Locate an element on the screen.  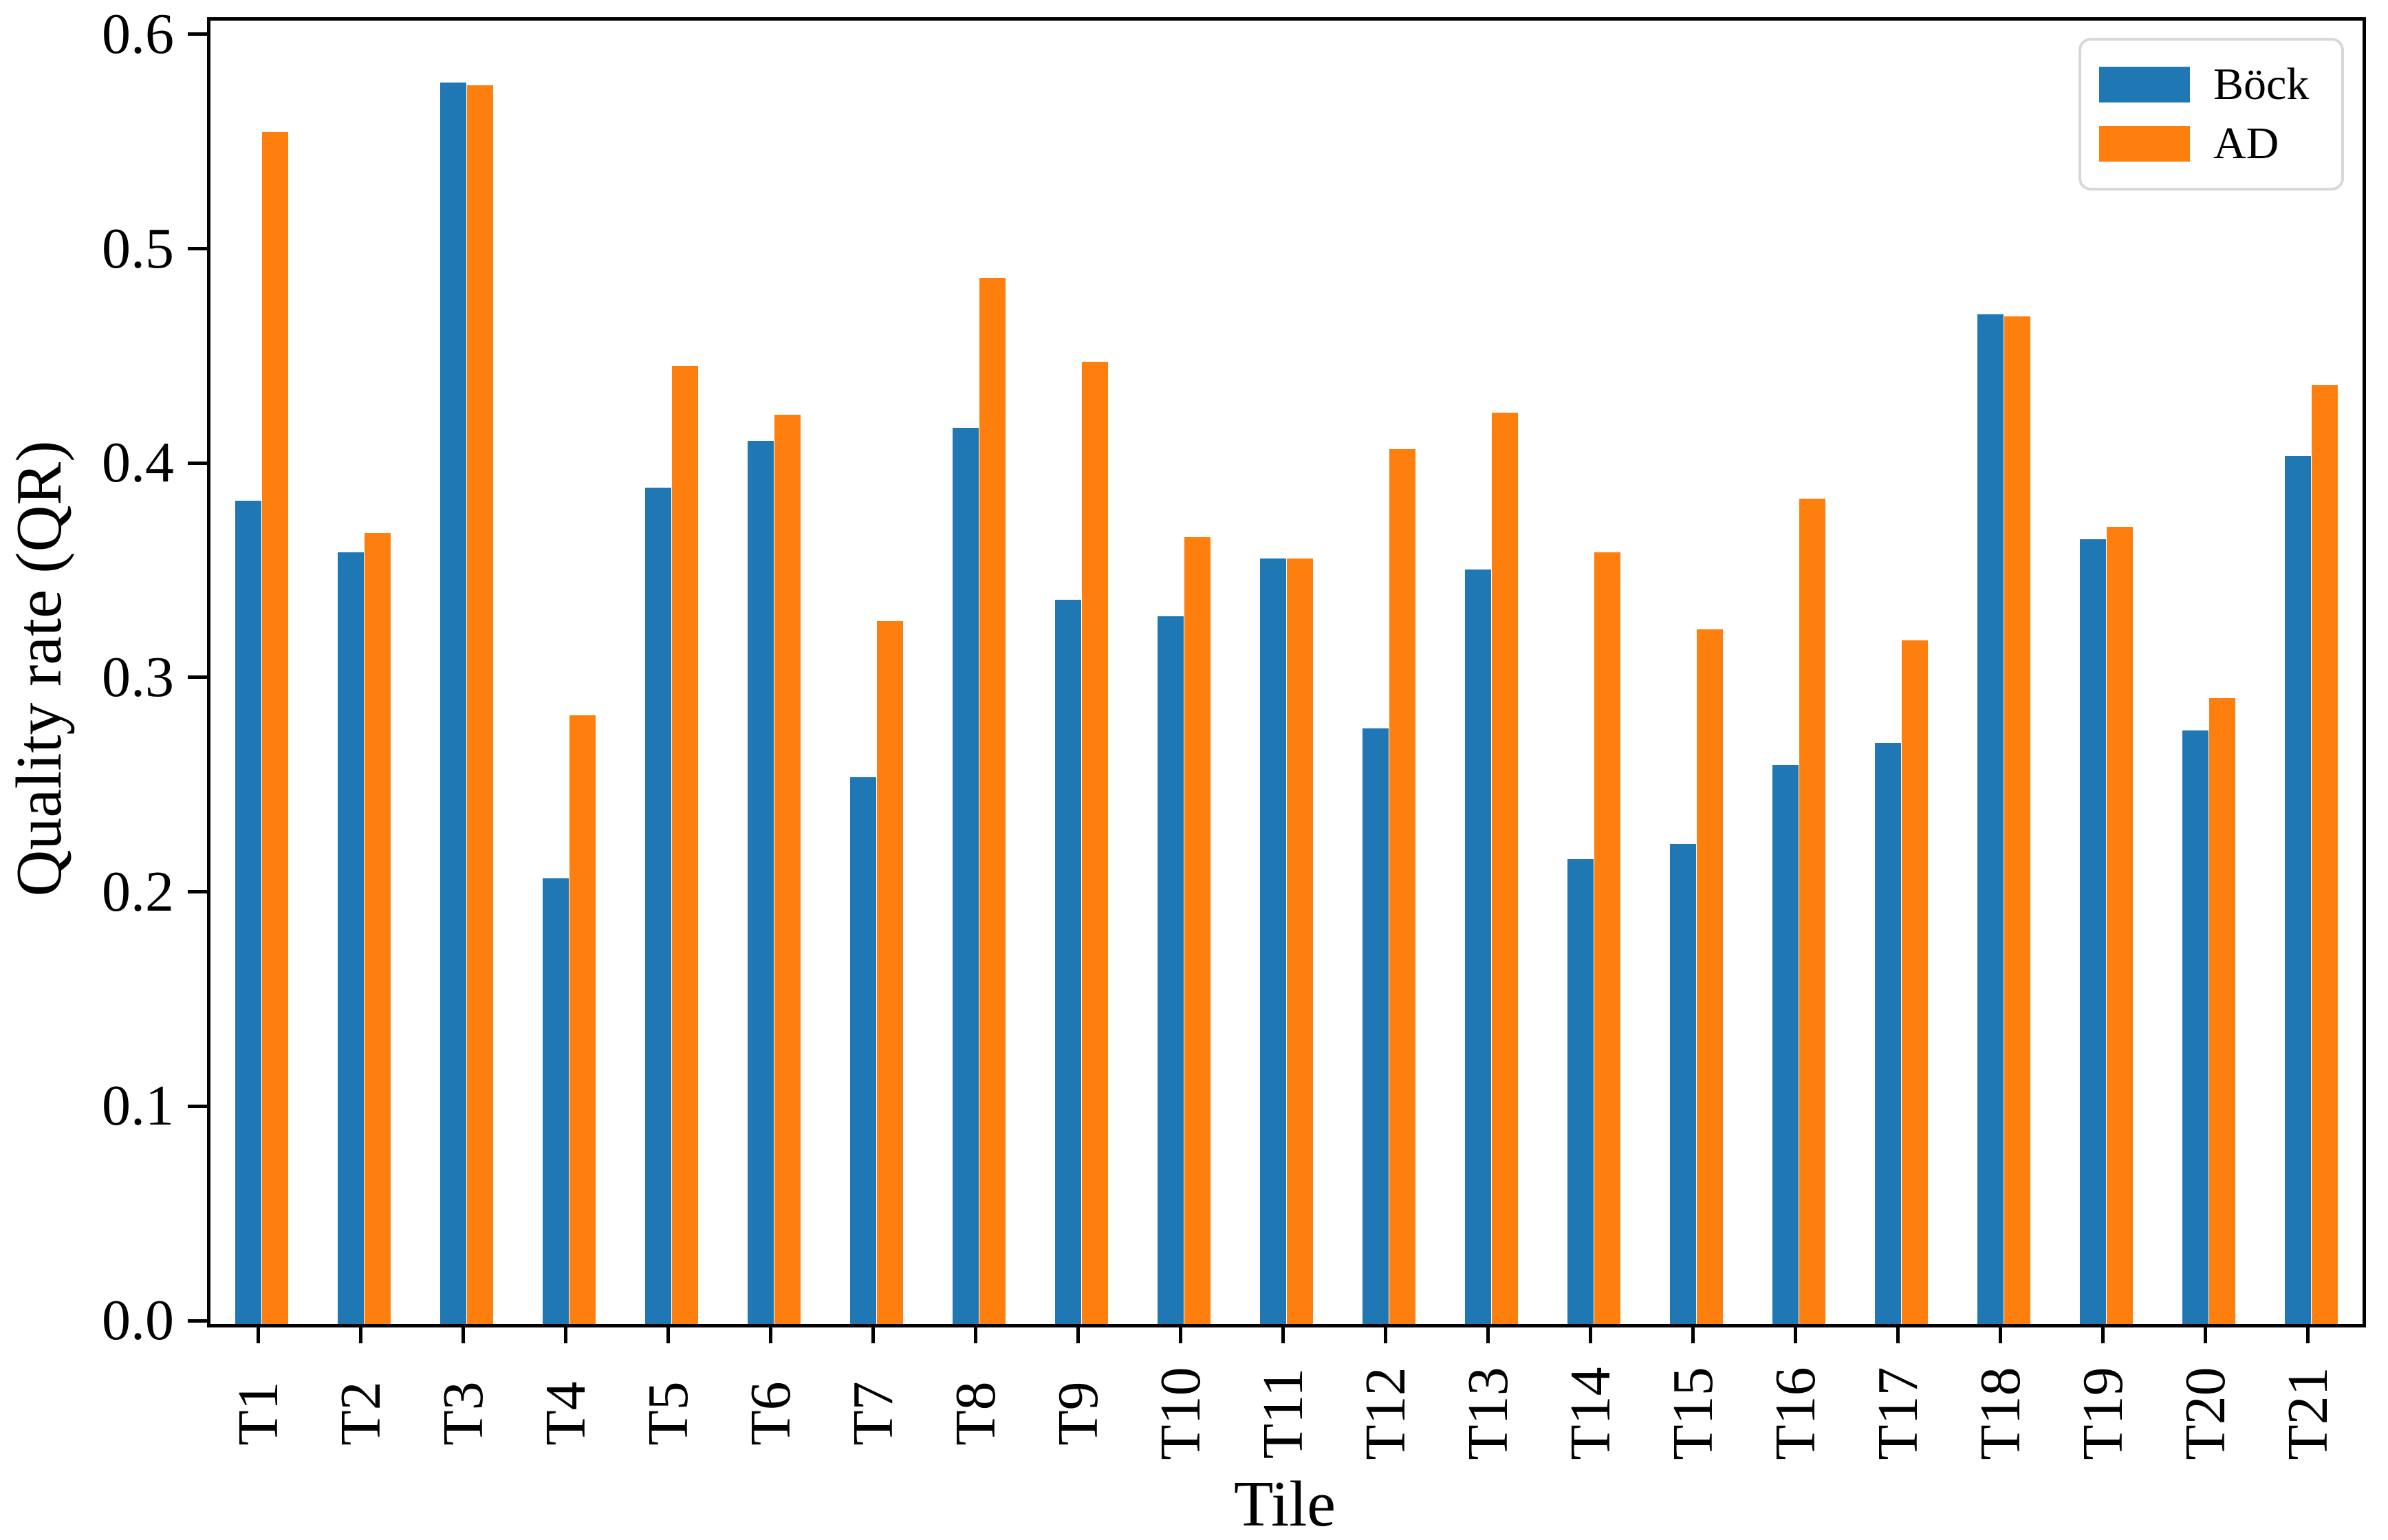
x-tick-label-t13: T13 is located at coordinates (1487, 1413).